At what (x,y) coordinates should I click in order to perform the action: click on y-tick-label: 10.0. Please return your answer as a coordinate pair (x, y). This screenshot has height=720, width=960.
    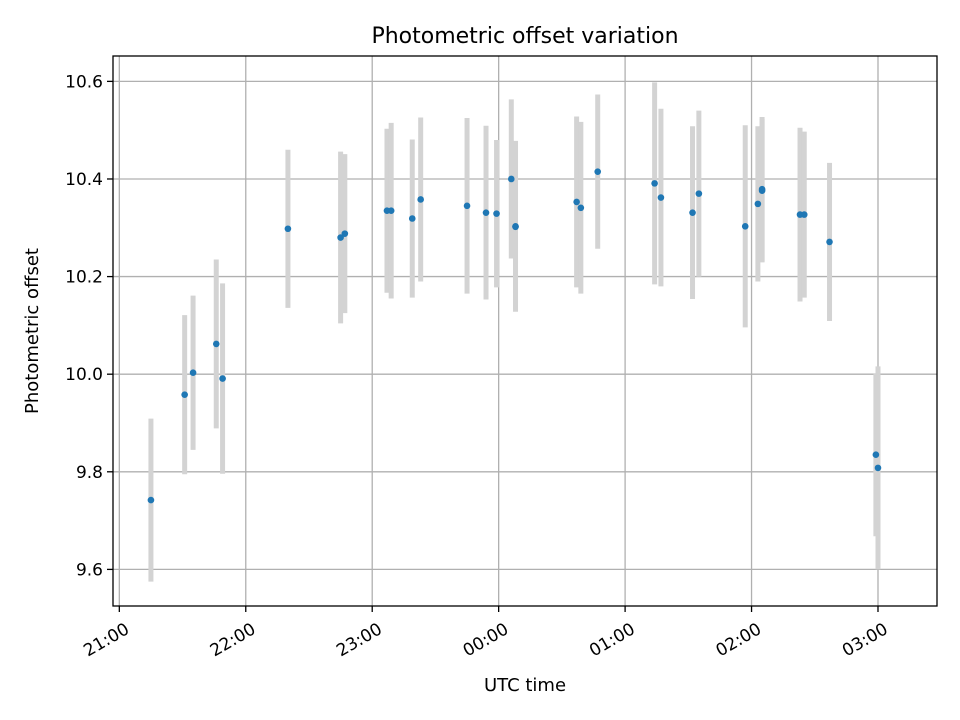
    Looking at the image, I should click on (84, 375).